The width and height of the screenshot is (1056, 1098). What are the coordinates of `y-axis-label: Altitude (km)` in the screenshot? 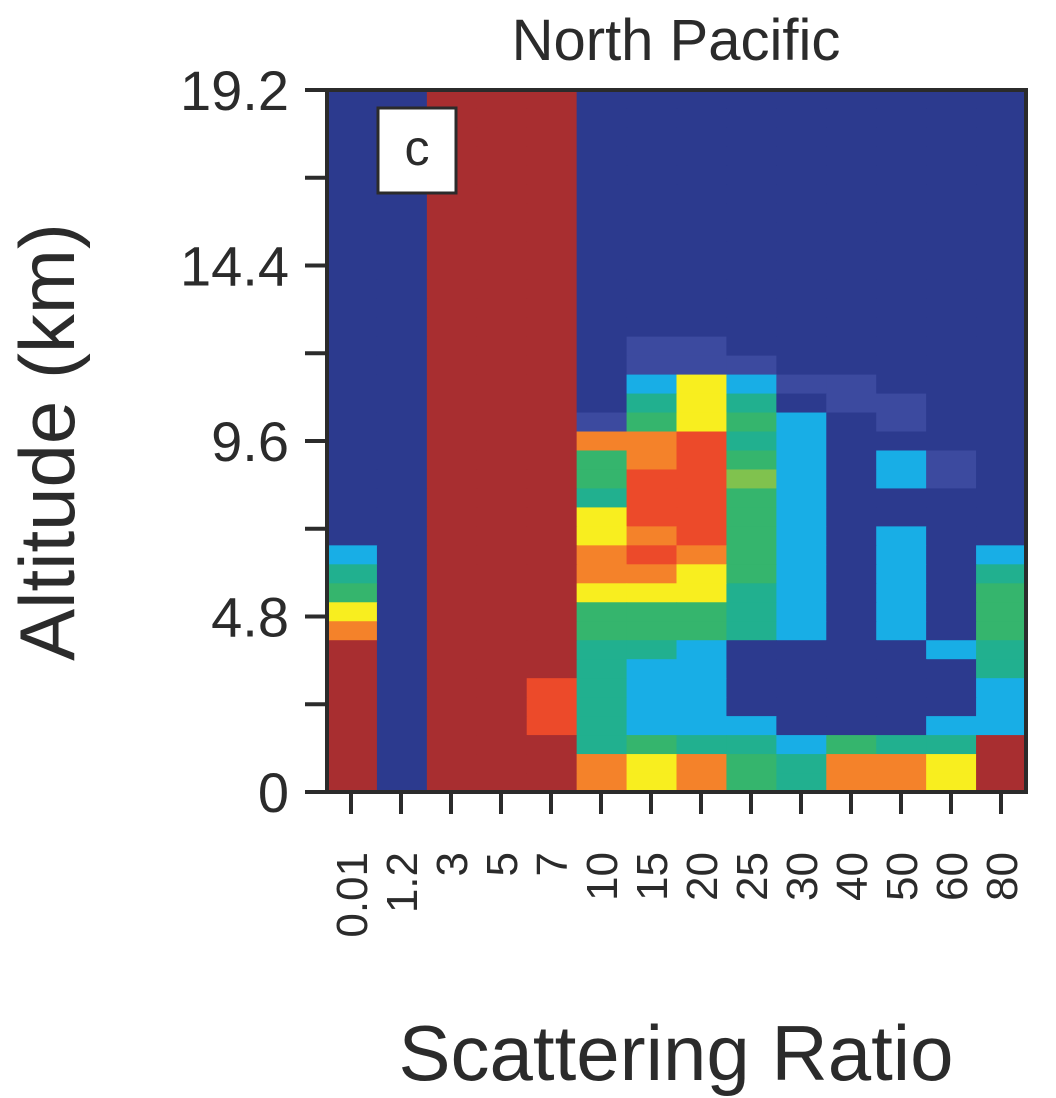 It's located at (47, 442).